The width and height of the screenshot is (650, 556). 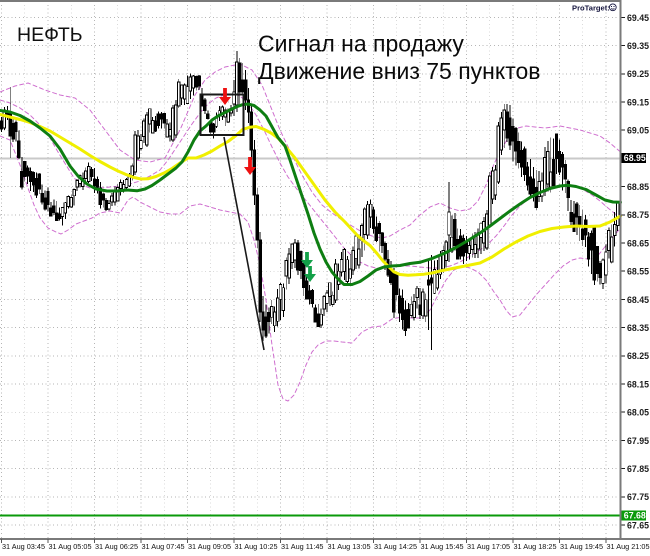 I want to click on svg-text: 31 Aug 18:25, so click(x=535, y=546).